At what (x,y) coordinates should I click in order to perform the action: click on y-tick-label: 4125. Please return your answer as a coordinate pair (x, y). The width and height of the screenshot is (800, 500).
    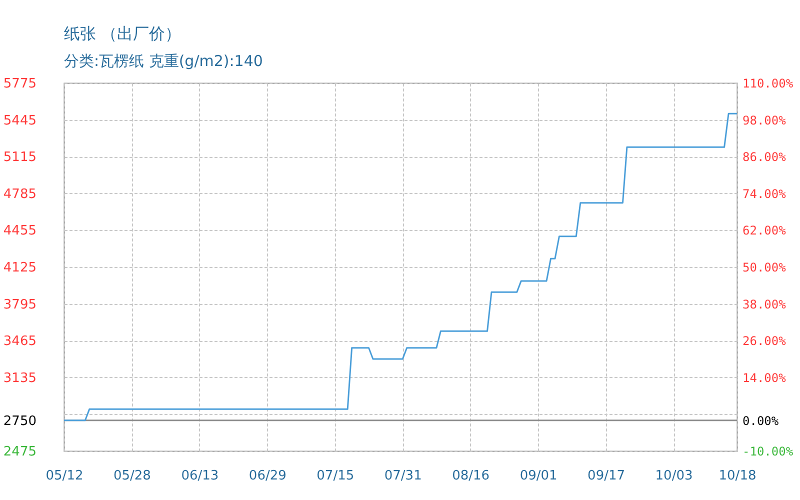
    Looking at the image, I should click on (19, 268).